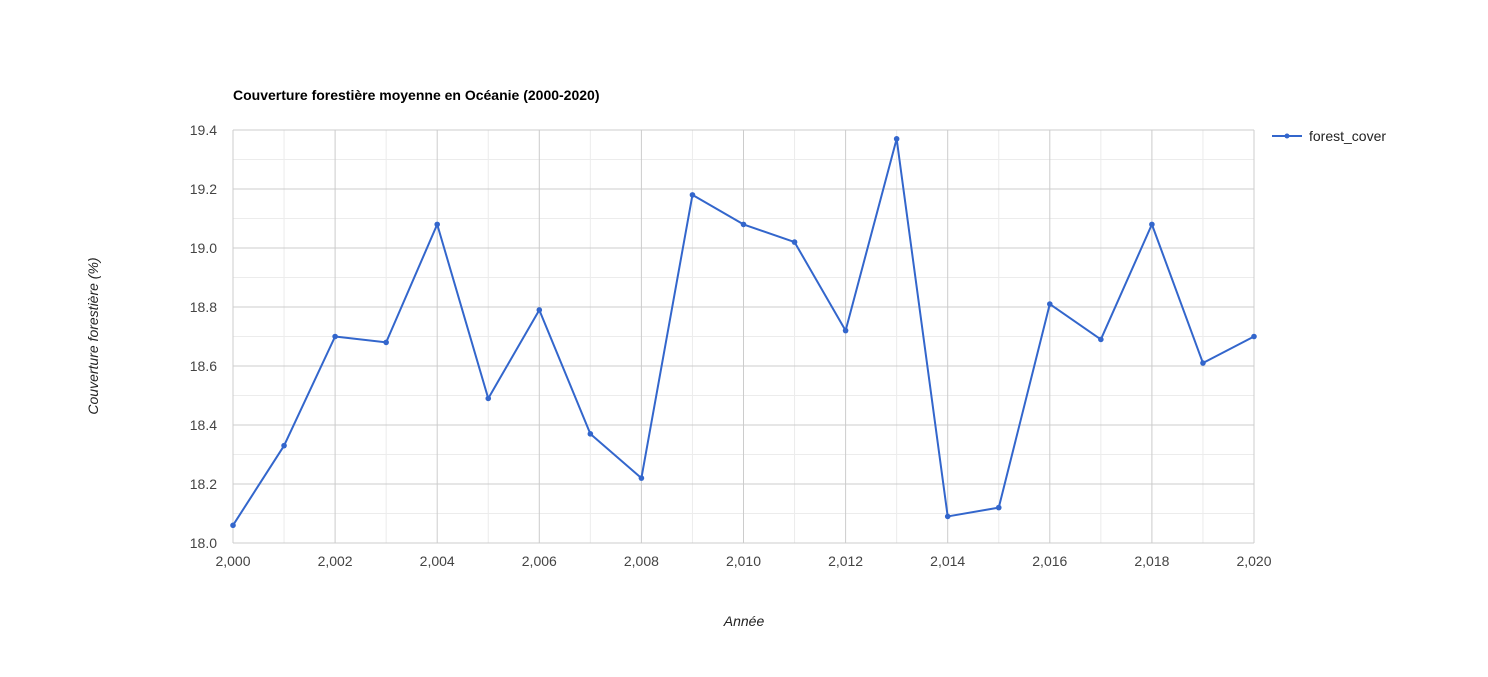  I want to click on y-tick-label: 18.2, so click(203, 484).